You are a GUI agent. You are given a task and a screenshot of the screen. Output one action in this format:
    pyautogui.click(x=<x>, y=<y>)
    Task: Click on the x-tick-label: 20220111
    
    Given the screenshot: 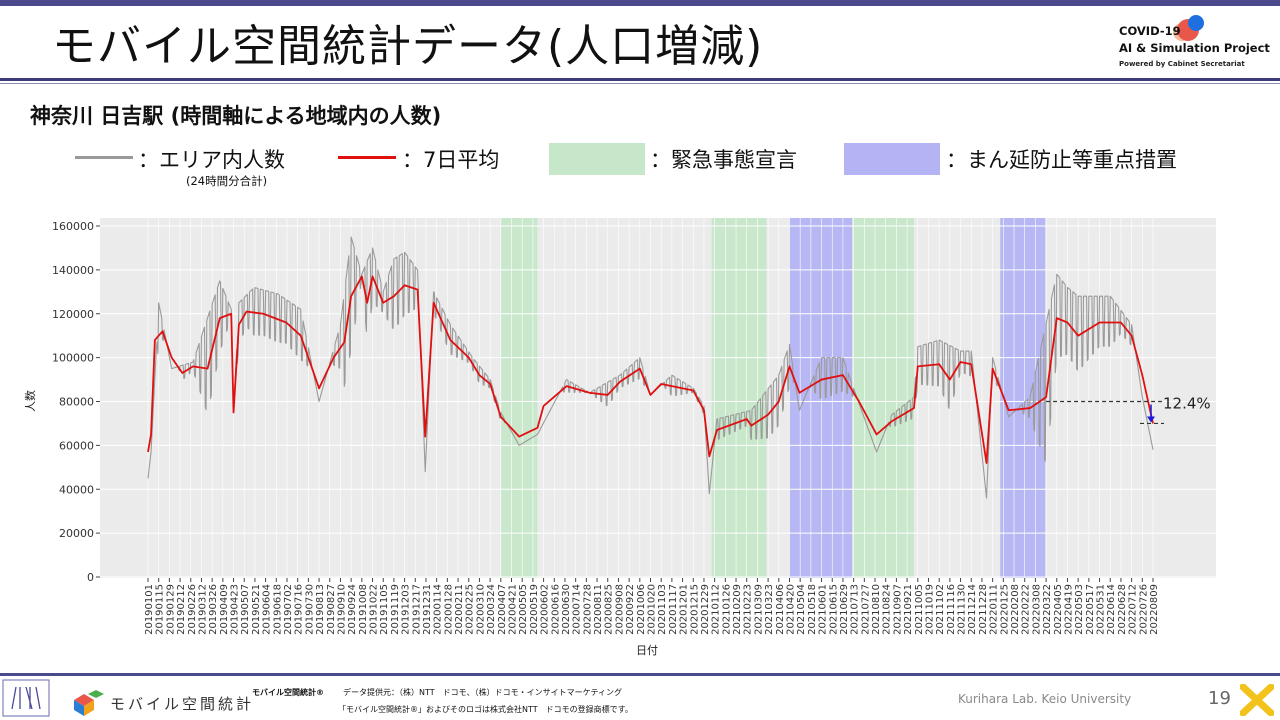 What is the action you would take?
    pyautogui.click(x=994, y=609)
    